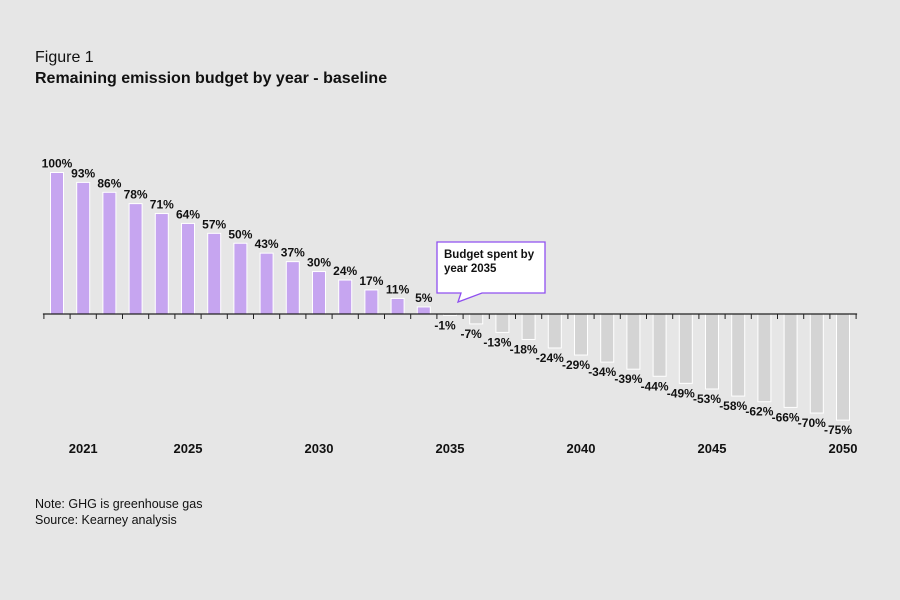 This screenshot has width=900, height=600. What do you see at coordinates (162, 205) in the screenshot?
I see `data-label-2024: 71%` at bounding box center [162, 205].